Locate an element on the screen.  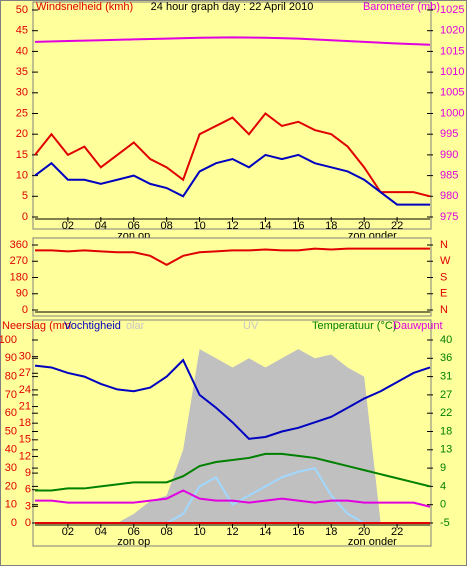
y-tick-label: 980 is located at coordinates (449, 196).